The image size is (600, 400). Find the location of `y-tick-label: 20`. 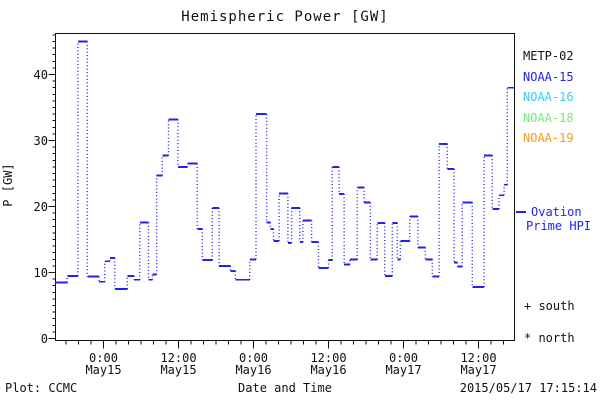

y-tick-label: 20 is located at coordinates (40, 206).